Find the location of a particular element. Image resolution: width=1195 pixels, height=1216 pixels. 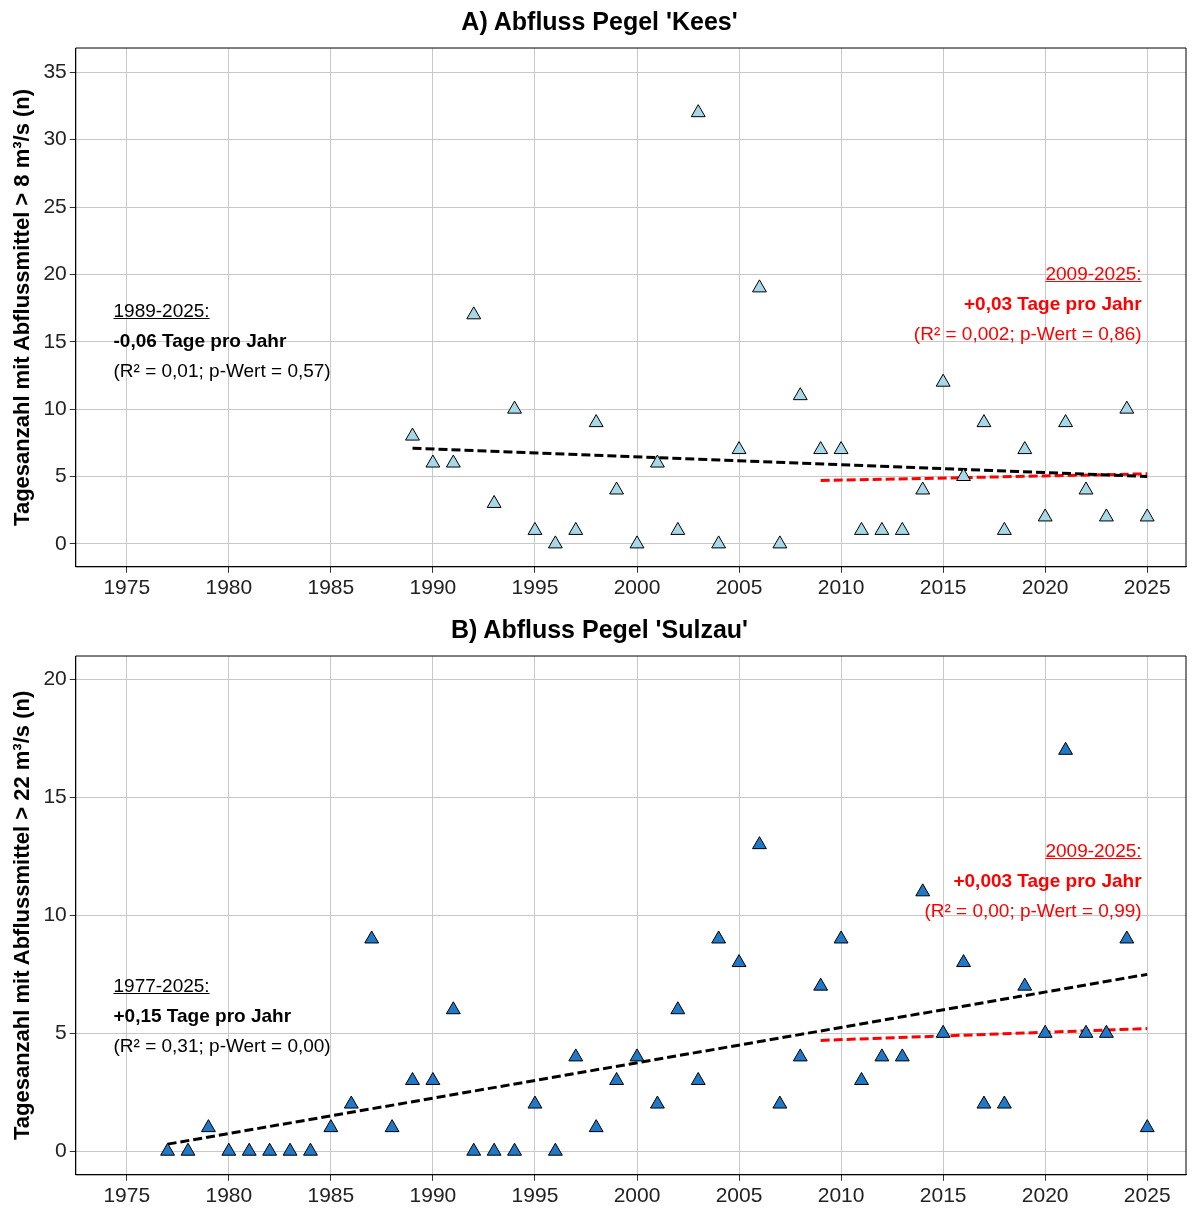

y-tick-label: 0 is located at coordinates (61, 542).